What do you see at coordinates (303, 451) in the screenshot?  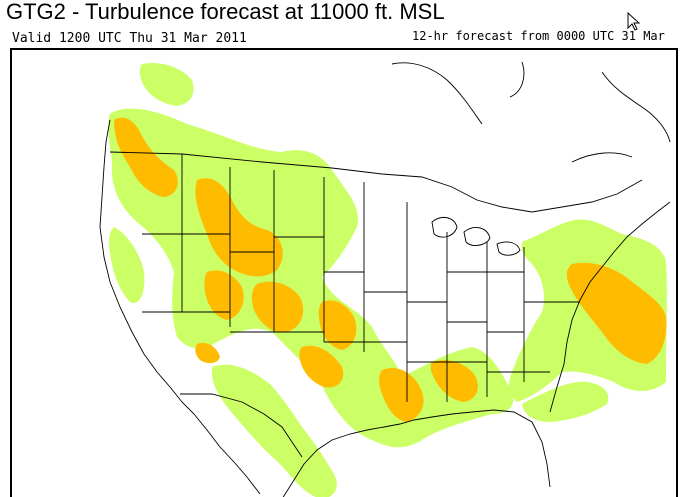 I see `light-zone-texas` at bounding box center [303, 451].